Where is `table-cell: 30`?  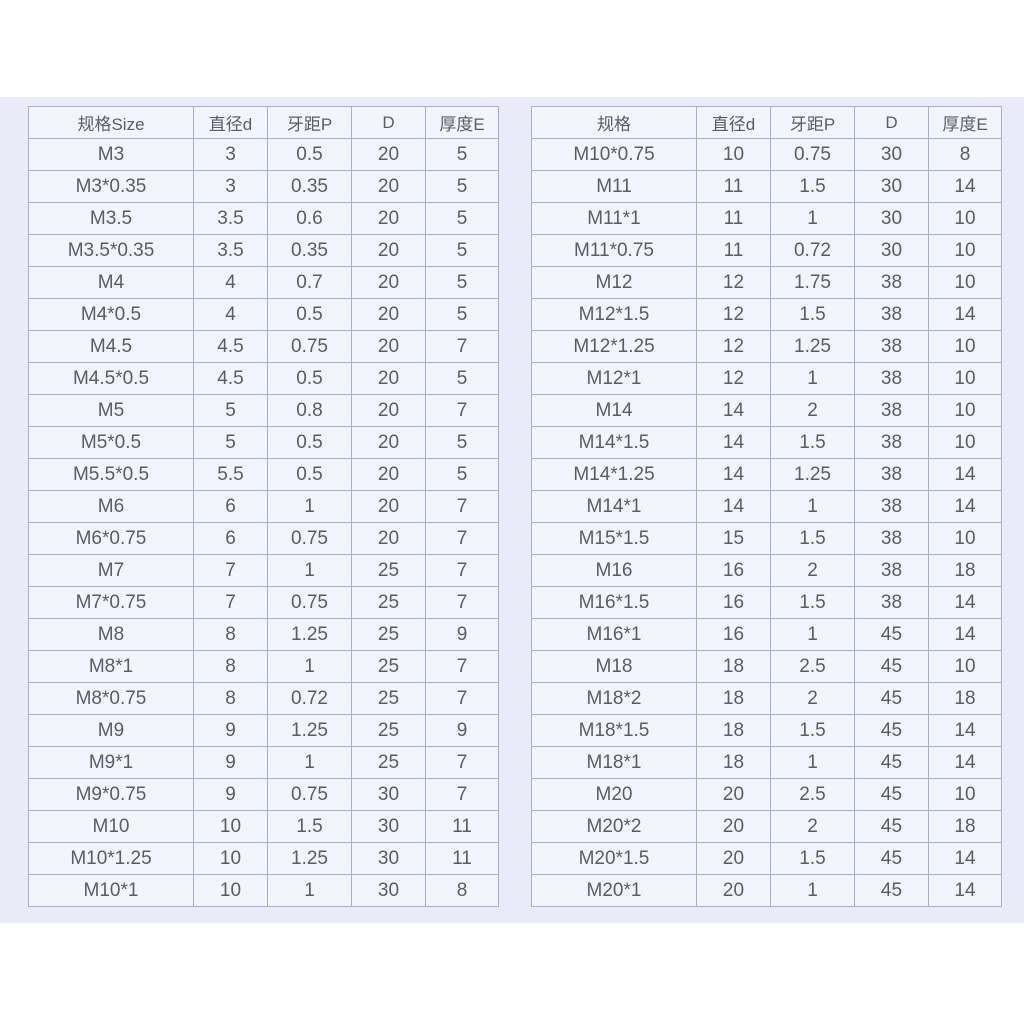
table-cell: 30 is located at coordinates (891, 250).